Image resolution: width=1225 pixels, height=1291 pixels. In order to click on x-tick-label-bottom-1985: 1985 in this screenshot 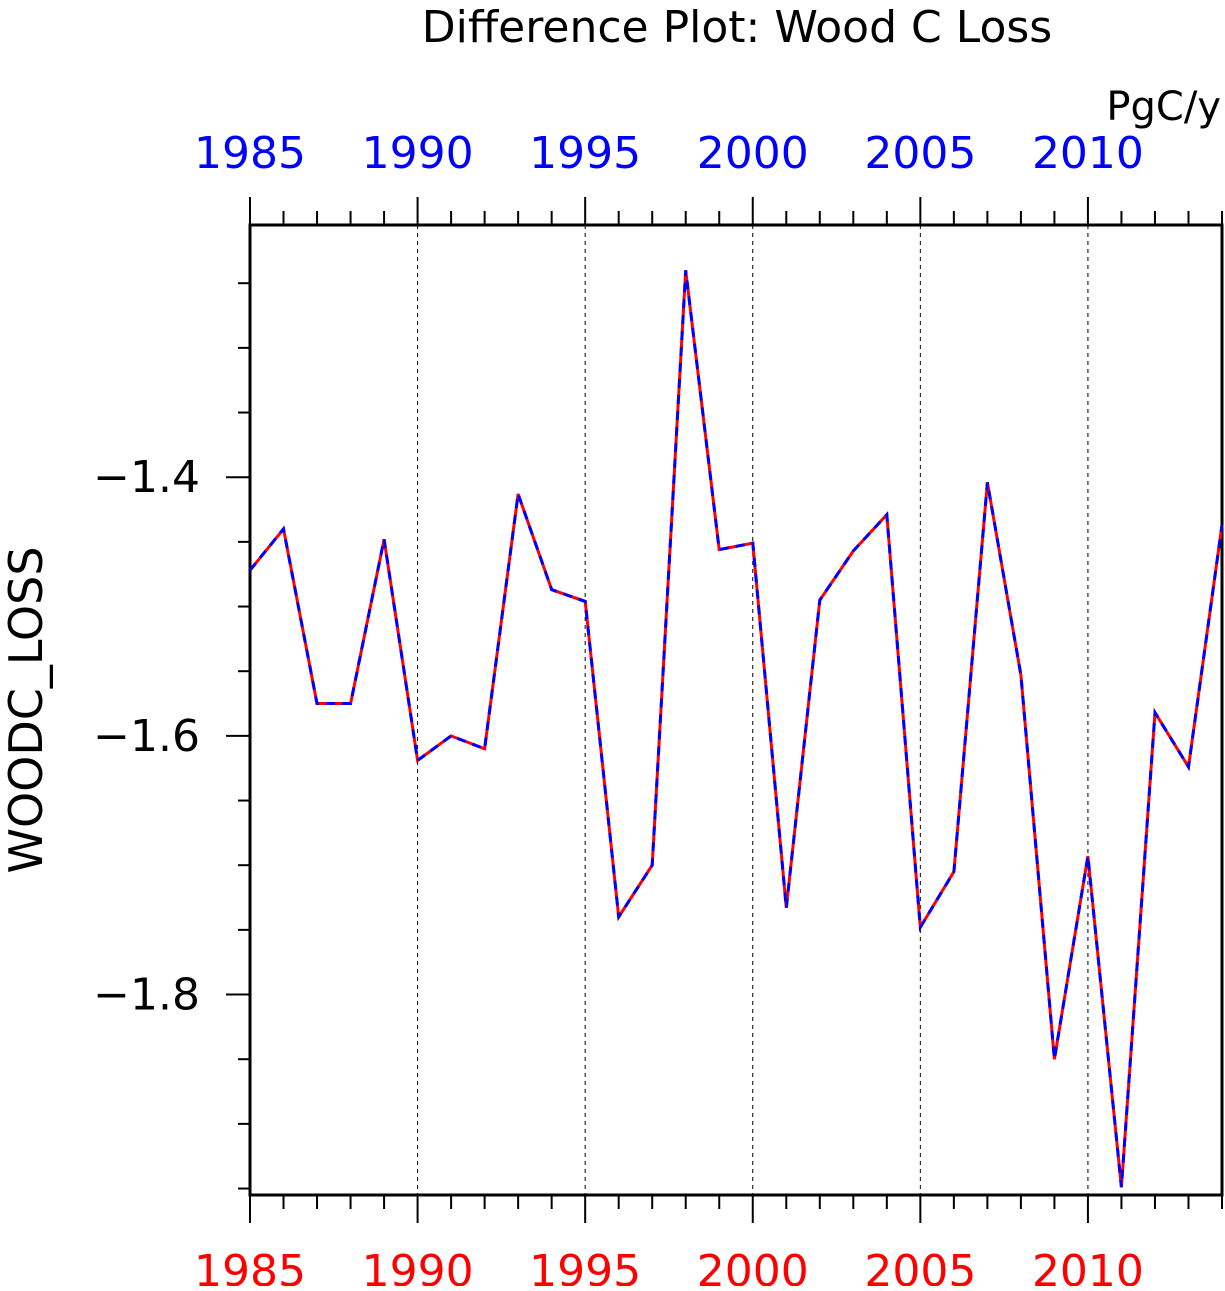, I will do `click(250, 1266)`.